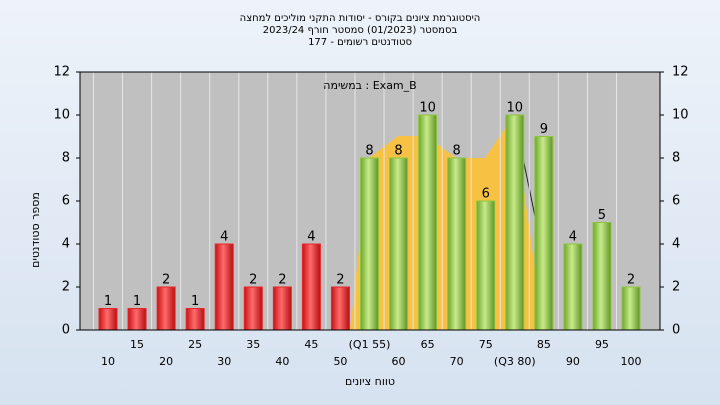 This screenshot has height=405, width=720. What do you see at coordinates (544, 344) in the screenshot?
I see `x-tick-label: 85` at bounding box center [544, 344].